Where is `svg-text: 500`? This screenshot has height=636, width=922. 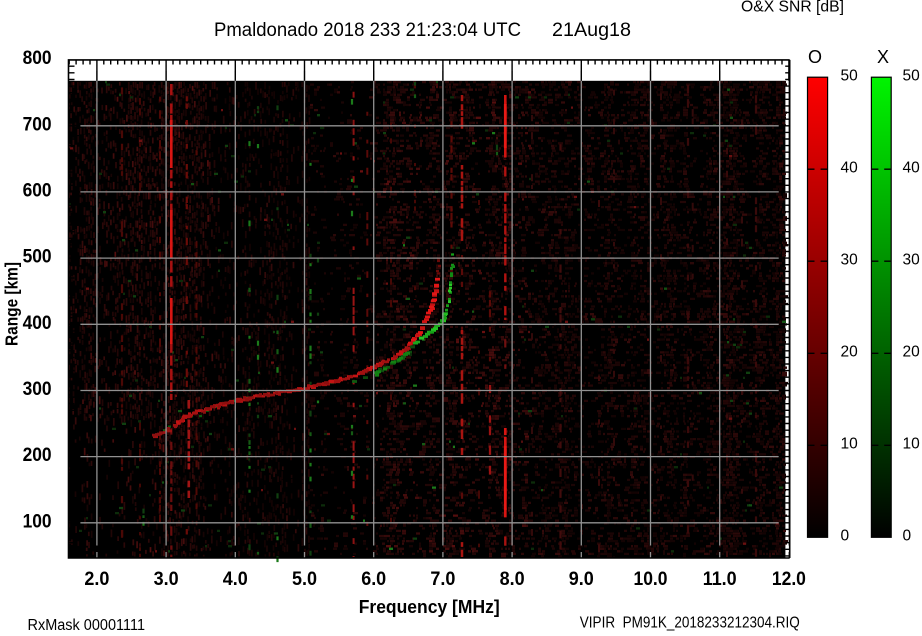 svg-text: 500 is located at coordinates (37, 257).